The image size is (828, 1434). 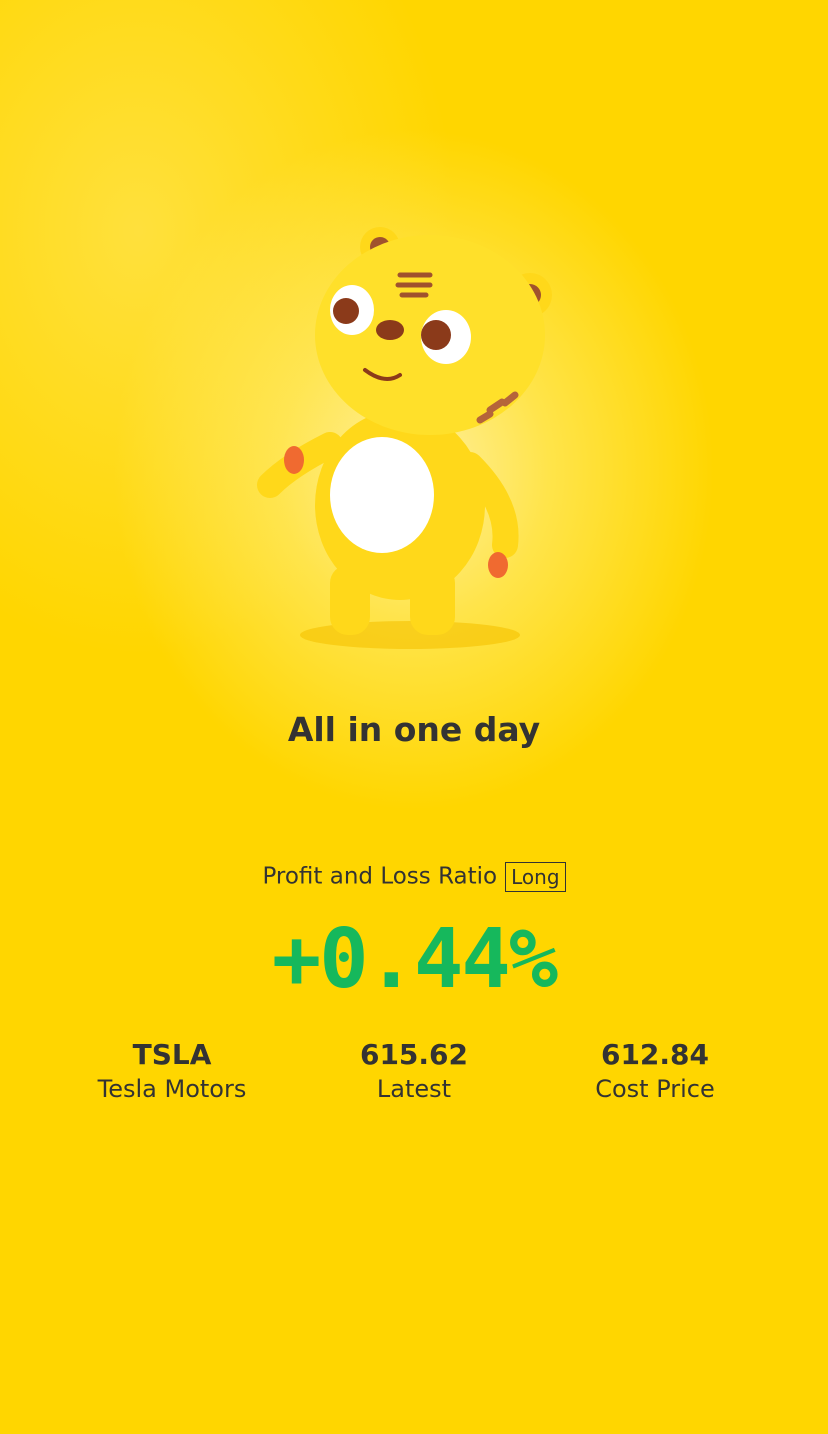 What do you see at coordinates (414, 729) in the screenshot?
I see `headline: All in one day` at bounding box center [414, 729].